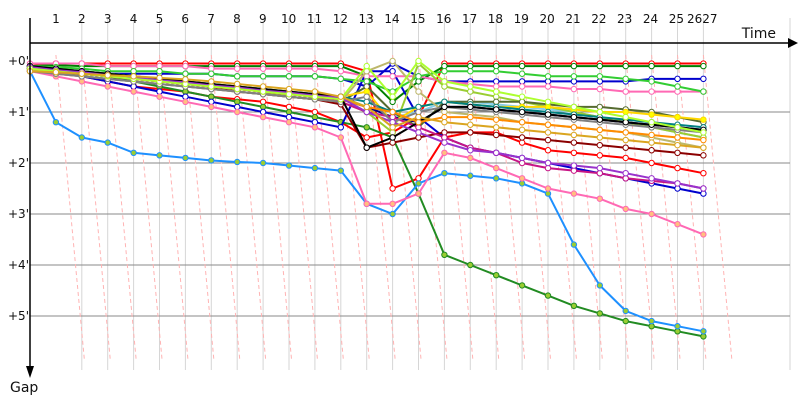  Describe the element at coordinates (160, 19) in the screenshot. I see `x-tick-label: 5` at that location.